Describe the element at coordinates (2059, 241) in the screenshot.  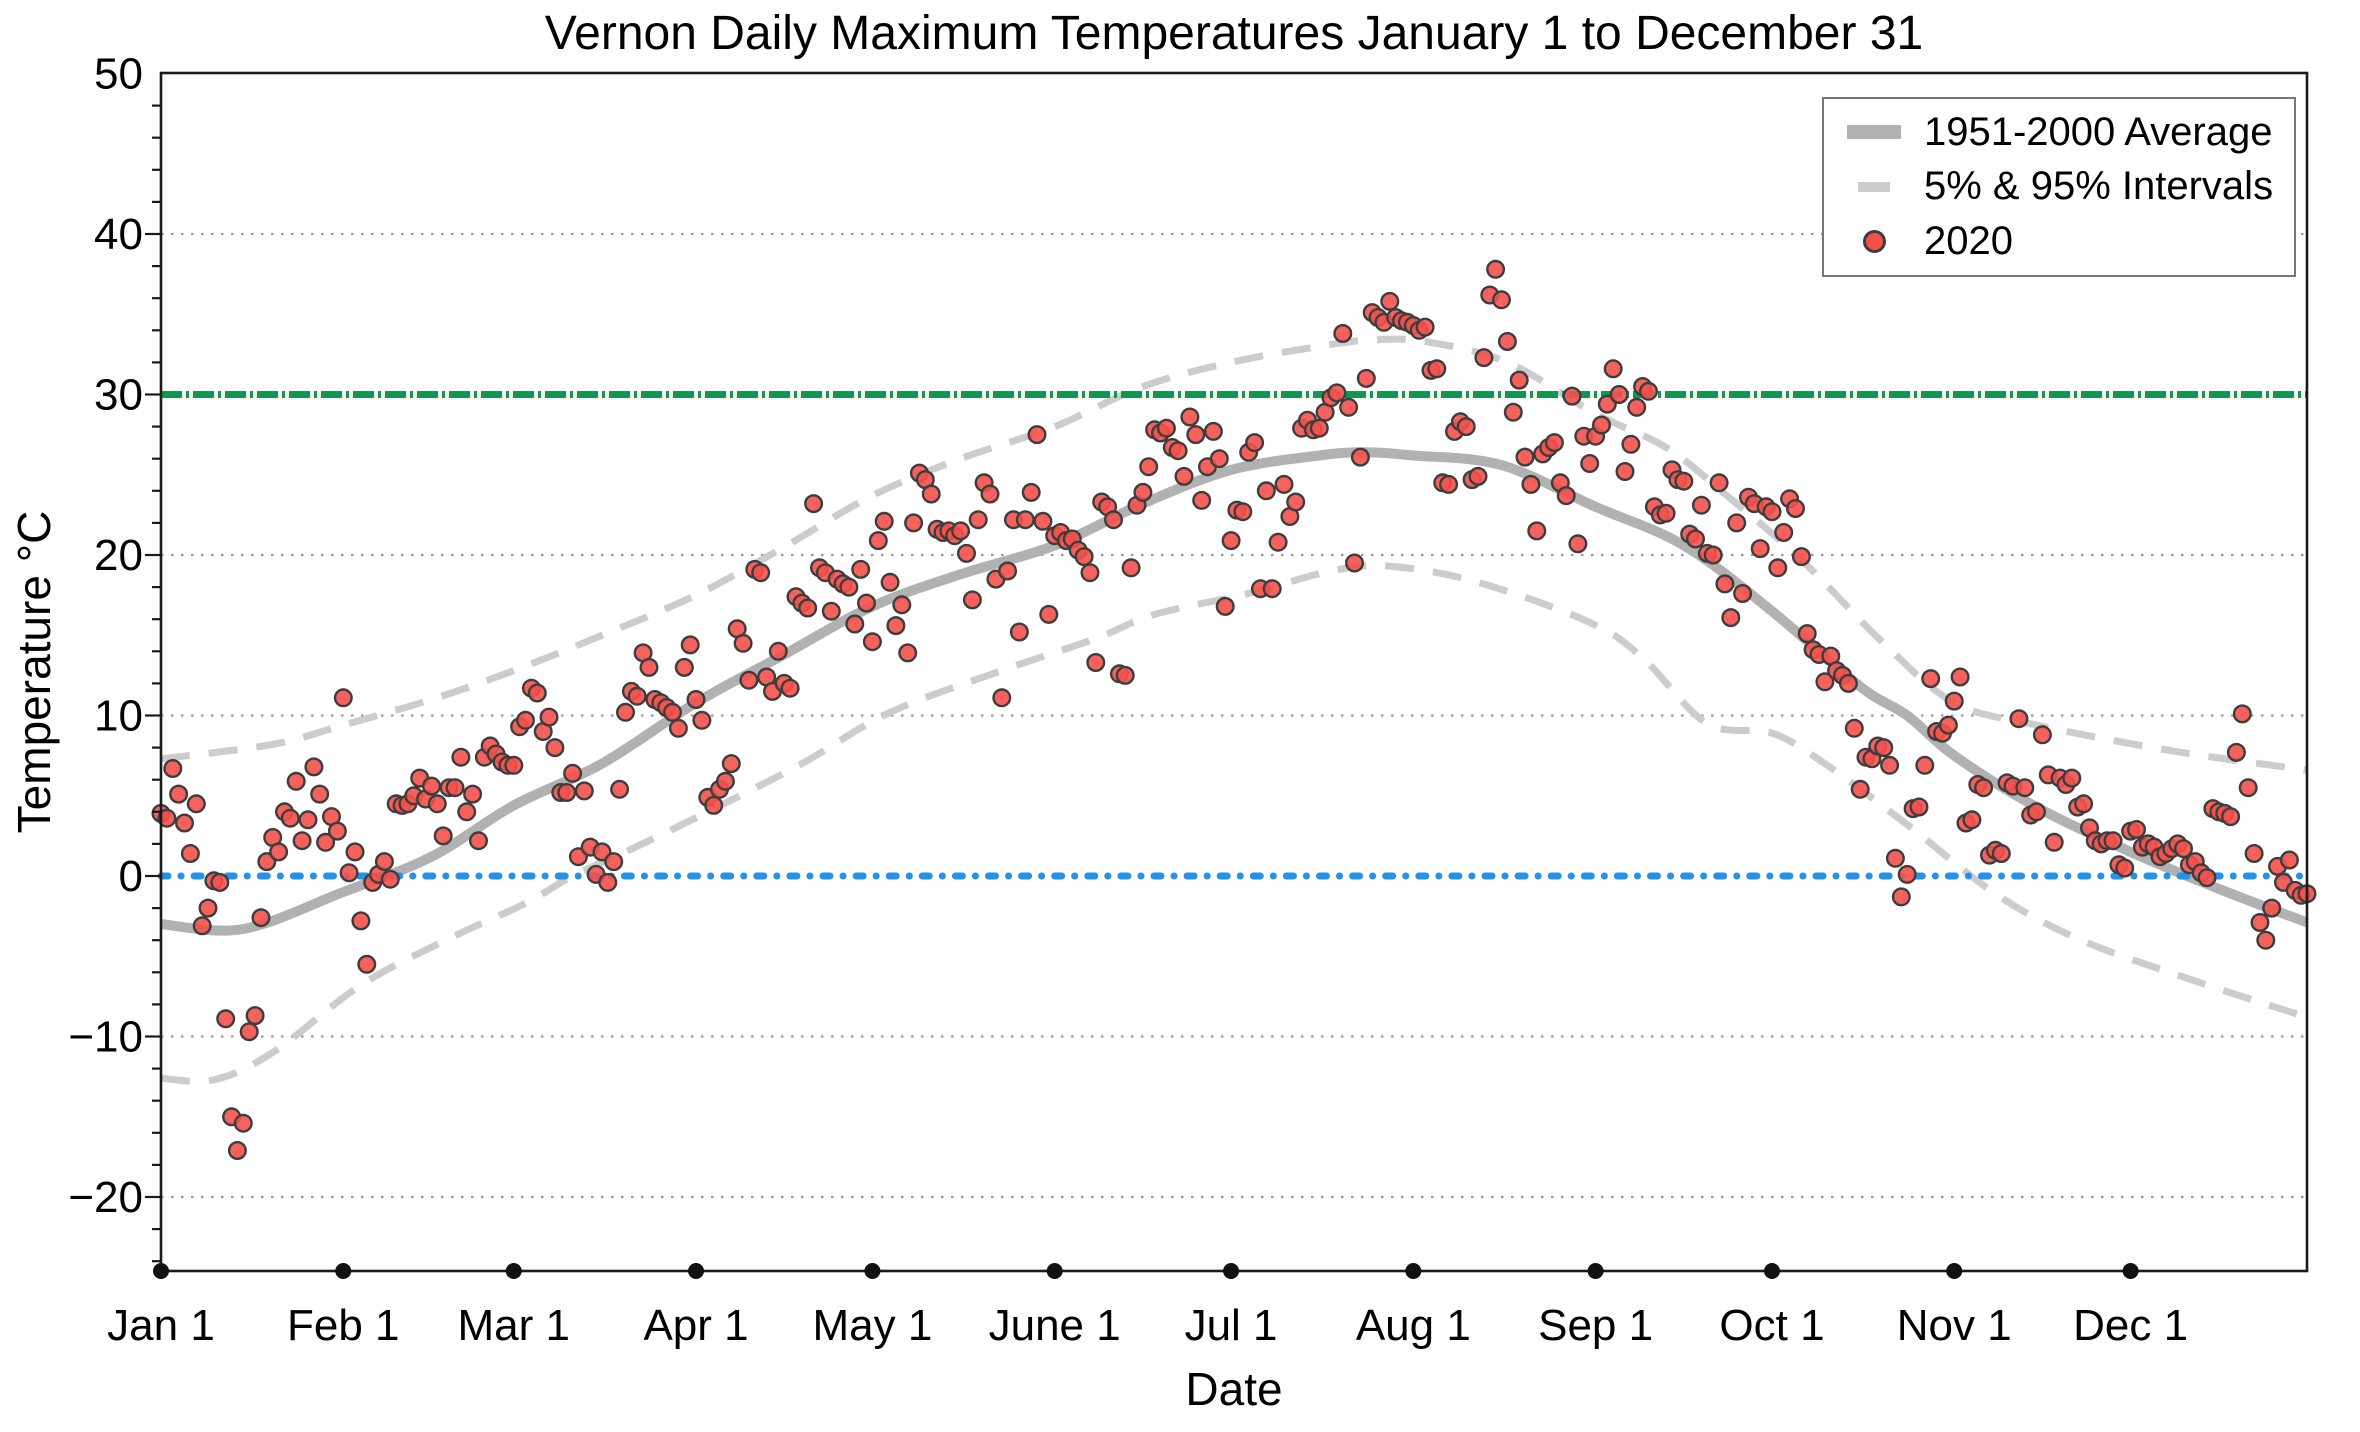
I see `legend-item-2020: 2020` at that location.